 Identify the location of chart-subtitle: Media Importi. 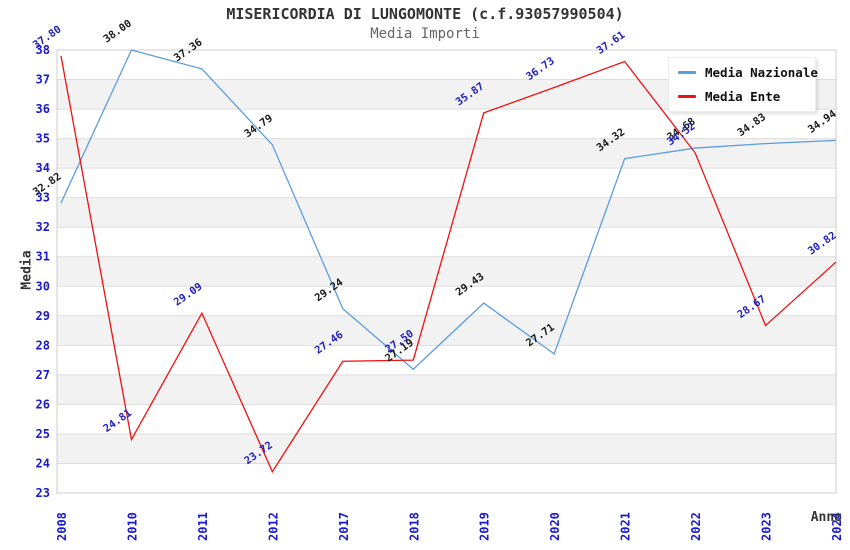
(425, 34).